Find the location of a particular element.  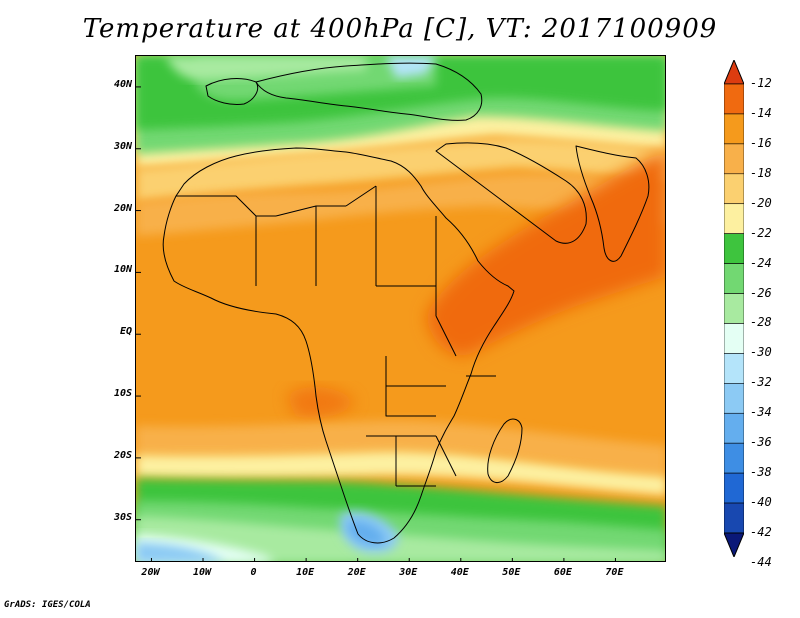

colorbar-label: -30 is located at coordinates (761, 352).